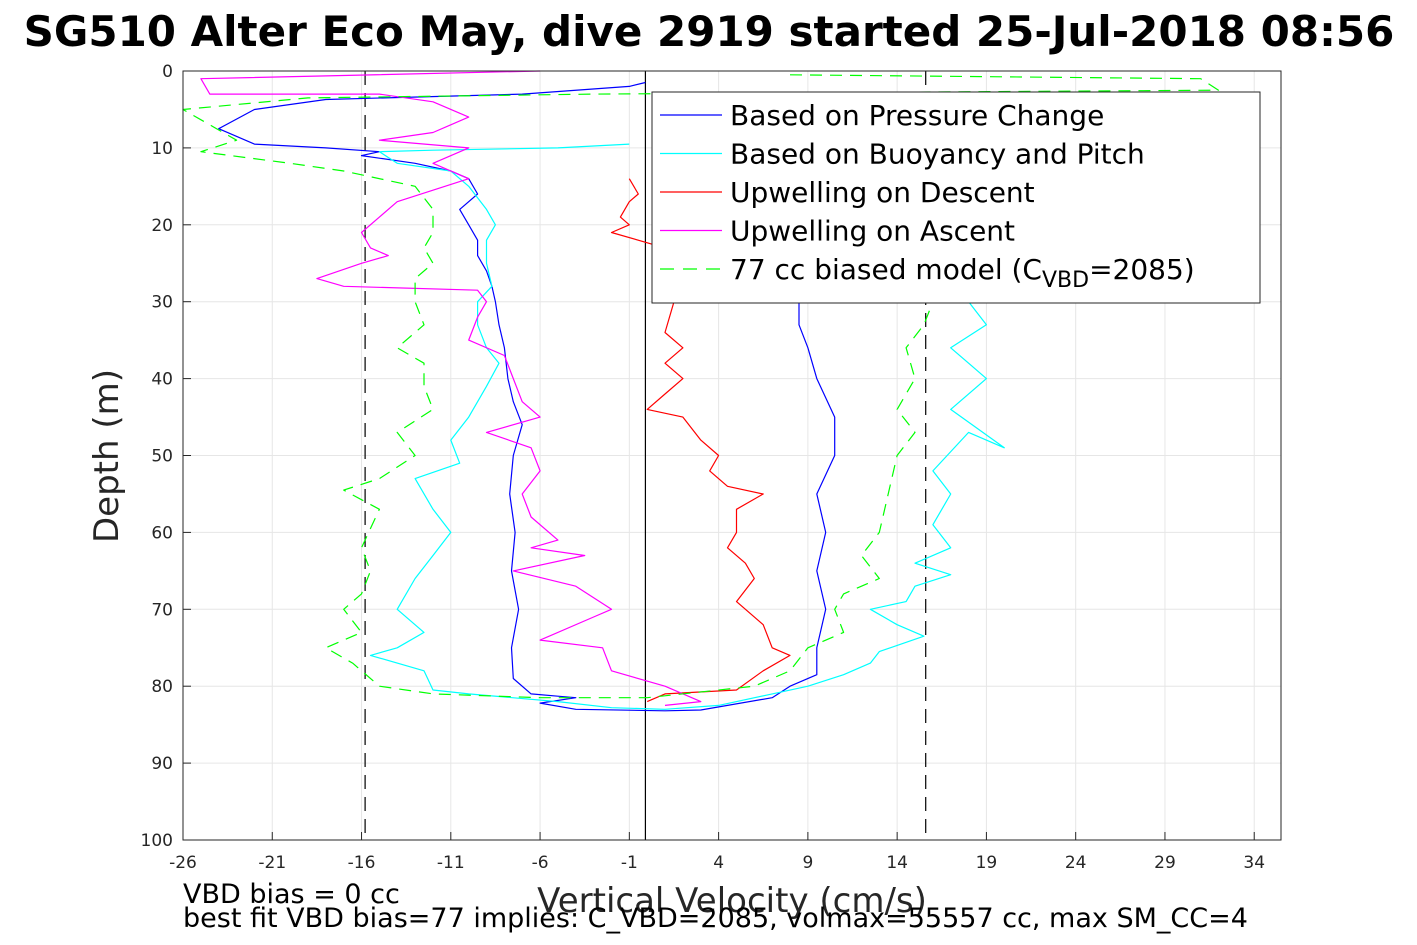  I want to click on x-tick-label: -1, so click(629, 863).